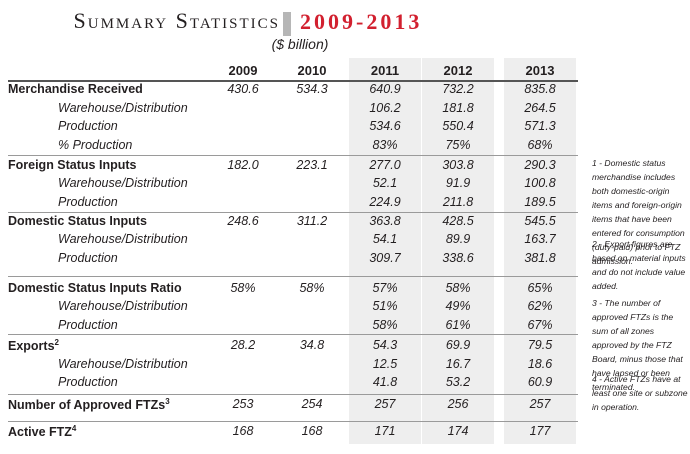  I want to click on title-divider, so click(287, 24).